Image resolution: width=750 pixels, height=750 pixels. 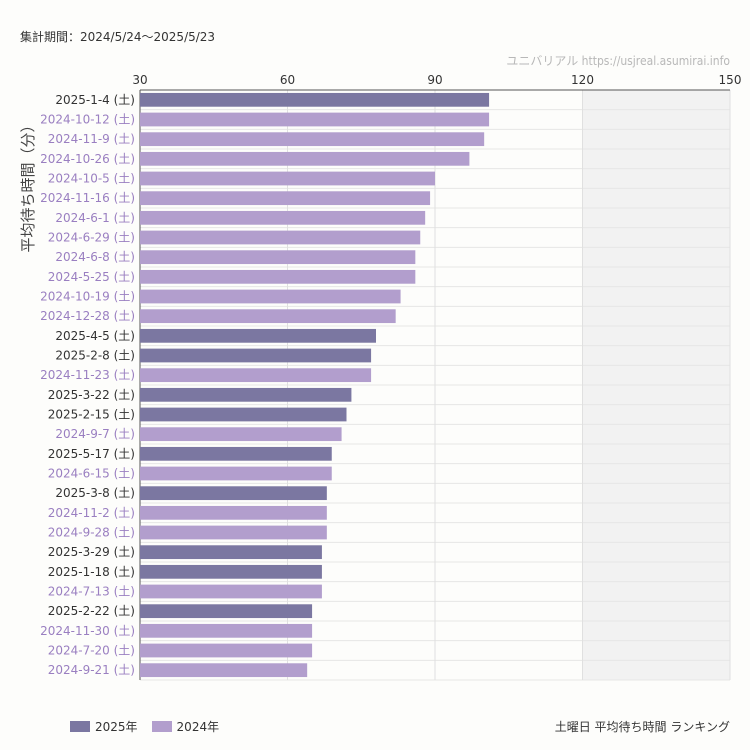 What do you see at coordinates (80, 726) in the screenshot?
I see `legend-swatch-2025` at bounding box center [80, 726].